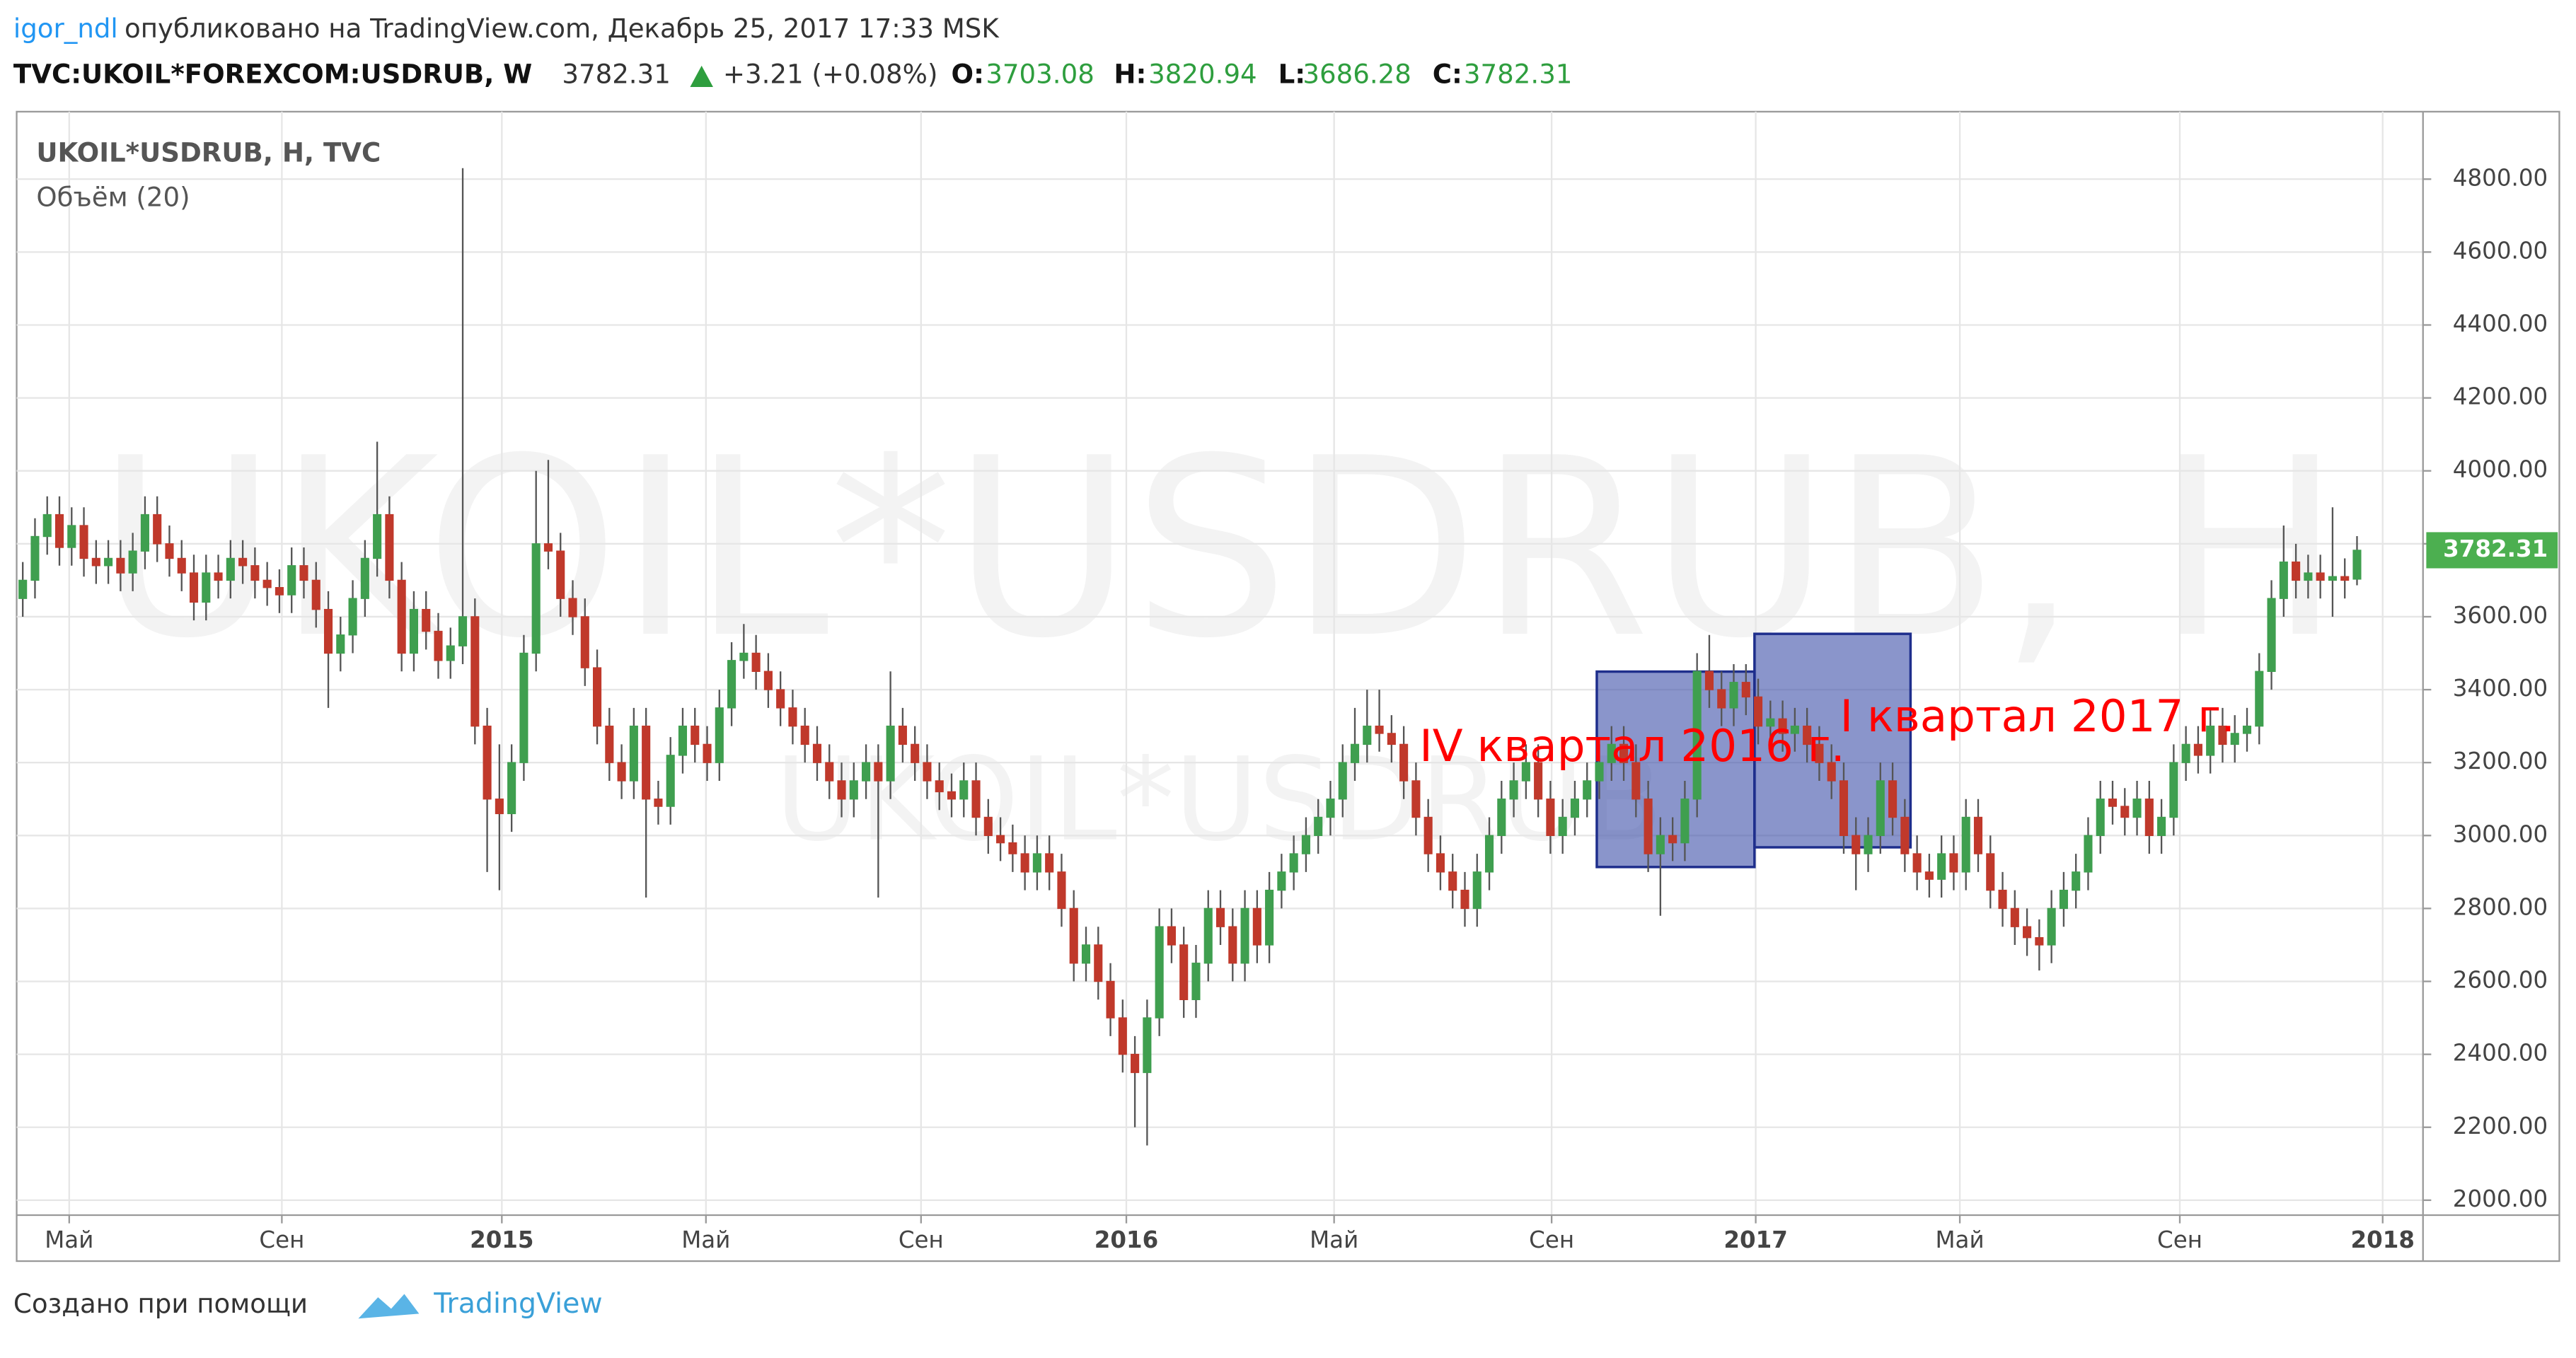 The height and width of the screenshot is (1358, 2576). I want to click on x-tick-label: Май, so click(705, 1239).